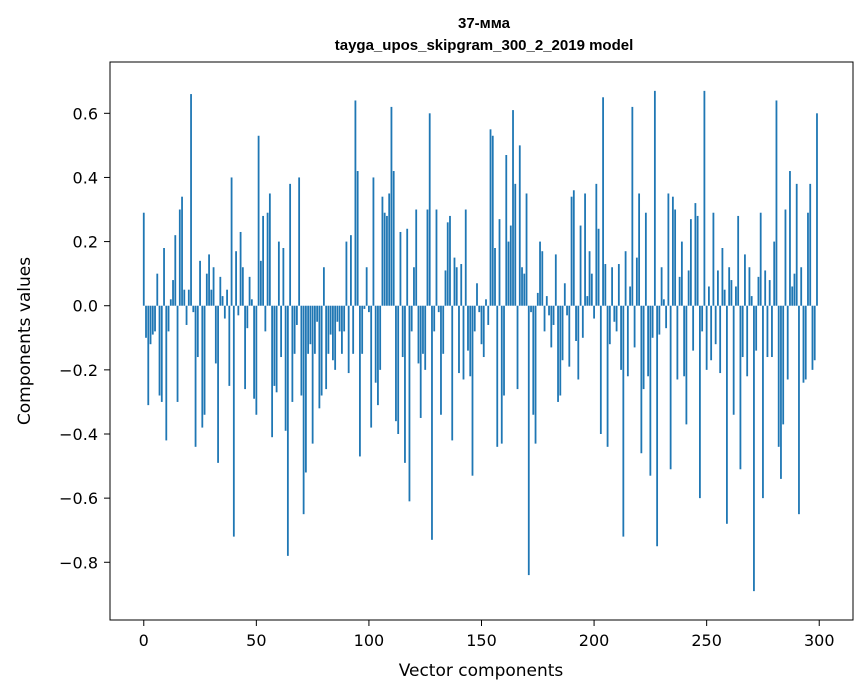 Image resolution: width=867 pixels, height=696 pixels. Describe the element at coordinates (85, 306) in the screenshot. I see `y-tick-label: 0.0` at that location.